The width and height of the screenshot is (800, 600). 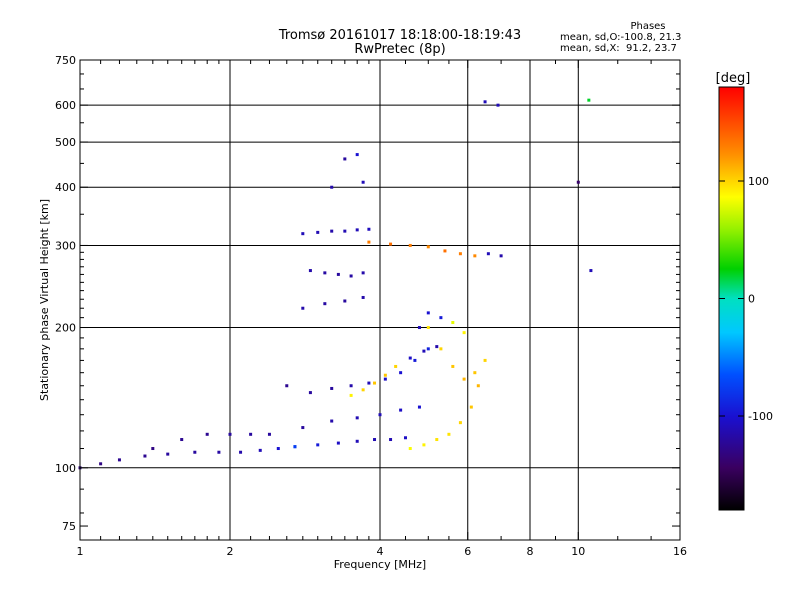 I want to click on y-tick-label: 200, so click(x=65, y=328).